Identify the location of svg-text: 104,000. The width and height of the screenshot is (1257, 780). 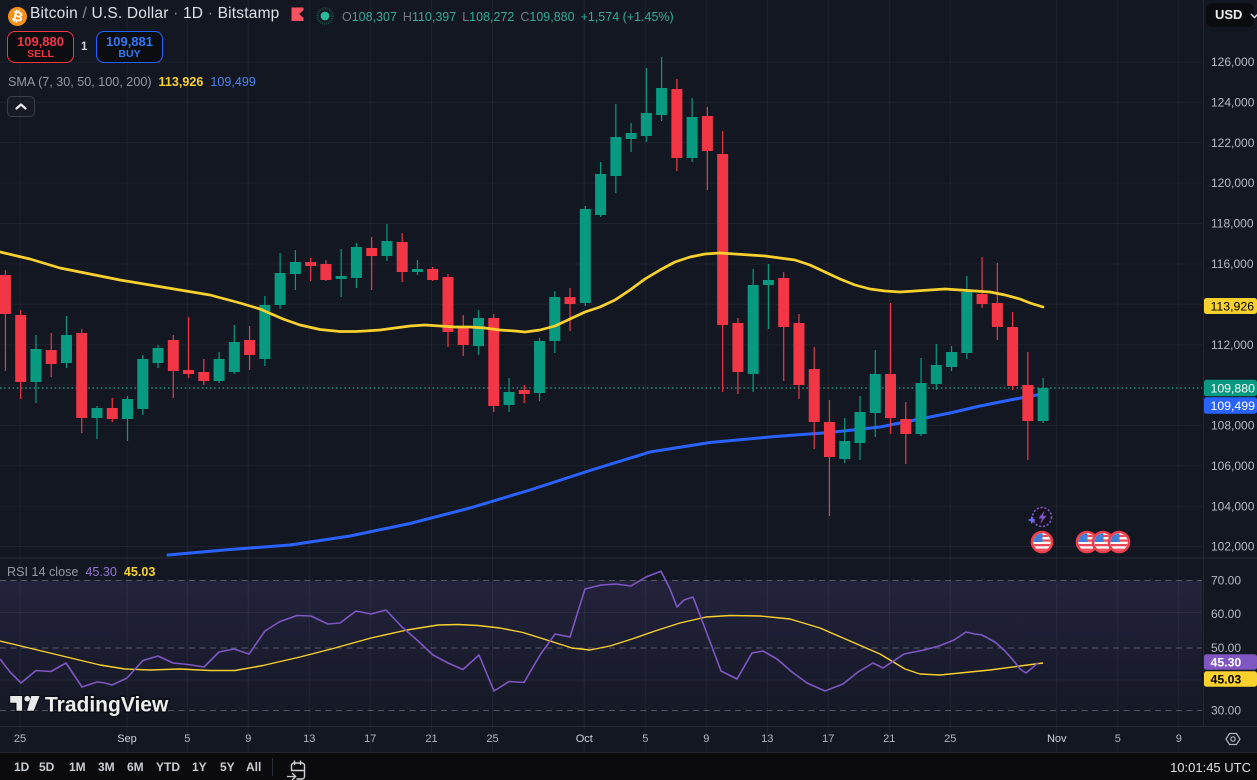
(1233, 506).